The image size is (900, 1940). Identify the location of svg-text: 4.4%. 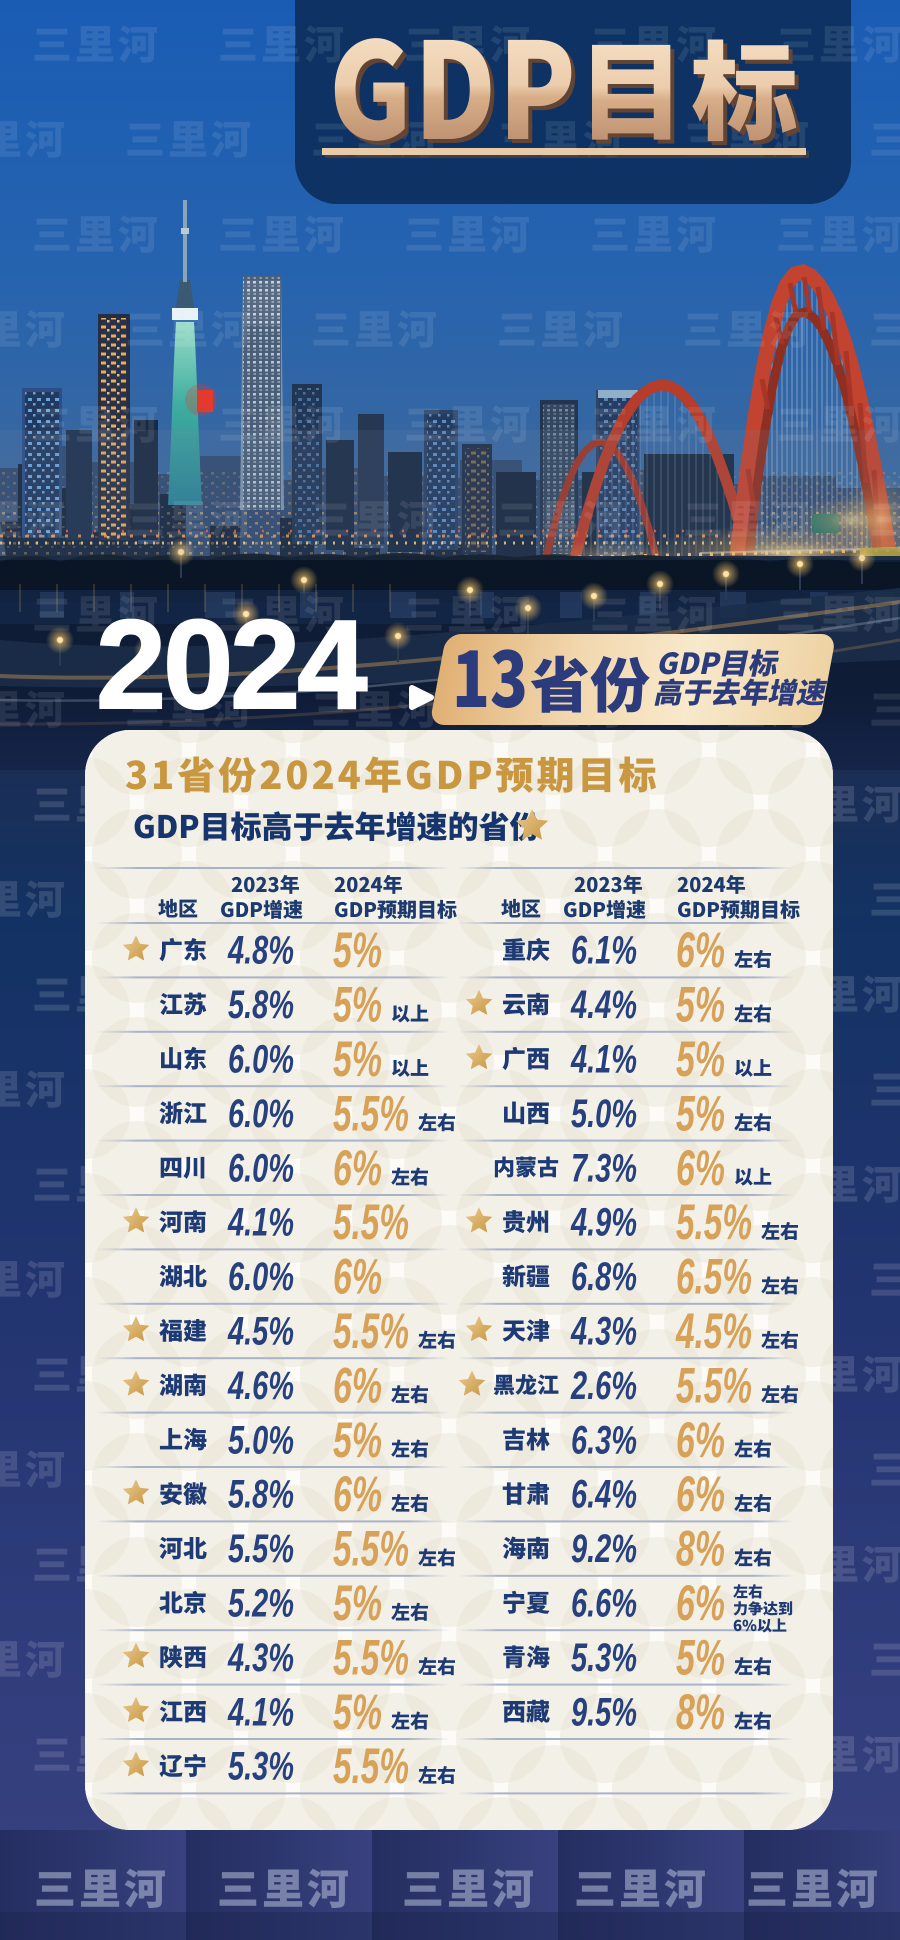
(603, 1005).